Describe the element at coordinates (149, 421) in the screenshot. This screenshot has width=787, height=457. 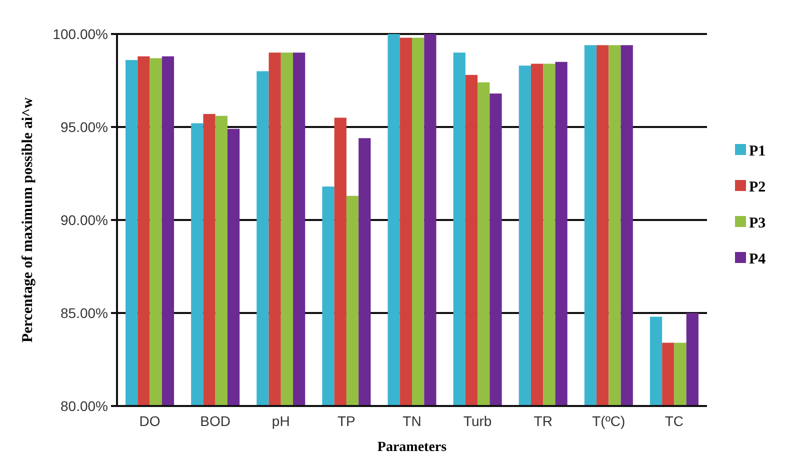
I see `x-tick-label: DO` at that location.